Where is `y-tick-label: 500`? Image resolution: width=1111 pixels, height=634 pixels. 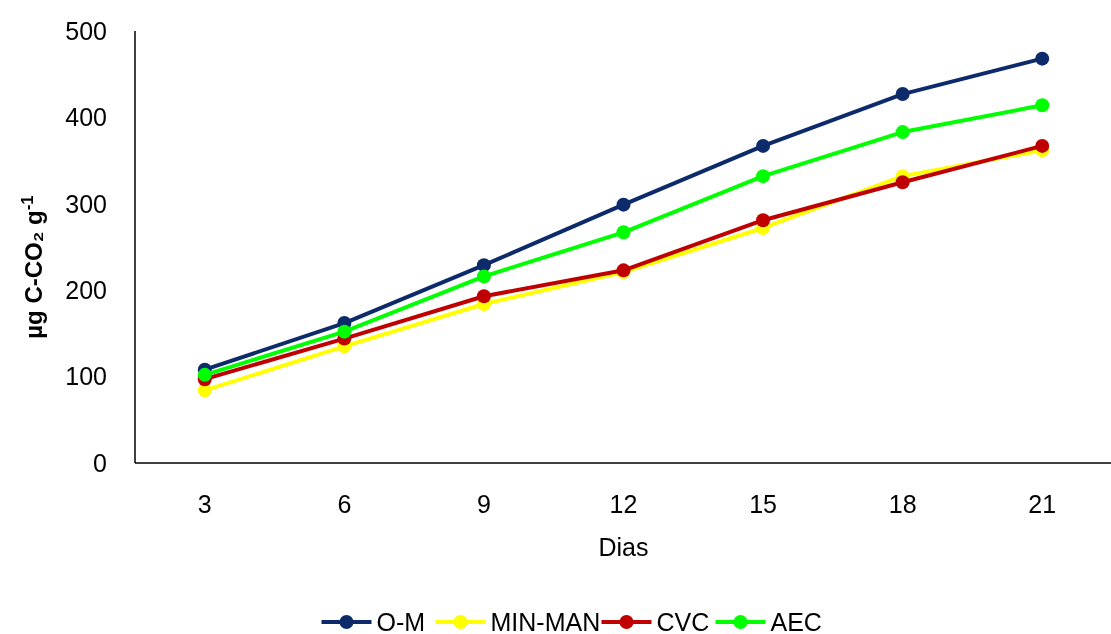 y-tick-label: 500 is located at coordinates (86, 30).